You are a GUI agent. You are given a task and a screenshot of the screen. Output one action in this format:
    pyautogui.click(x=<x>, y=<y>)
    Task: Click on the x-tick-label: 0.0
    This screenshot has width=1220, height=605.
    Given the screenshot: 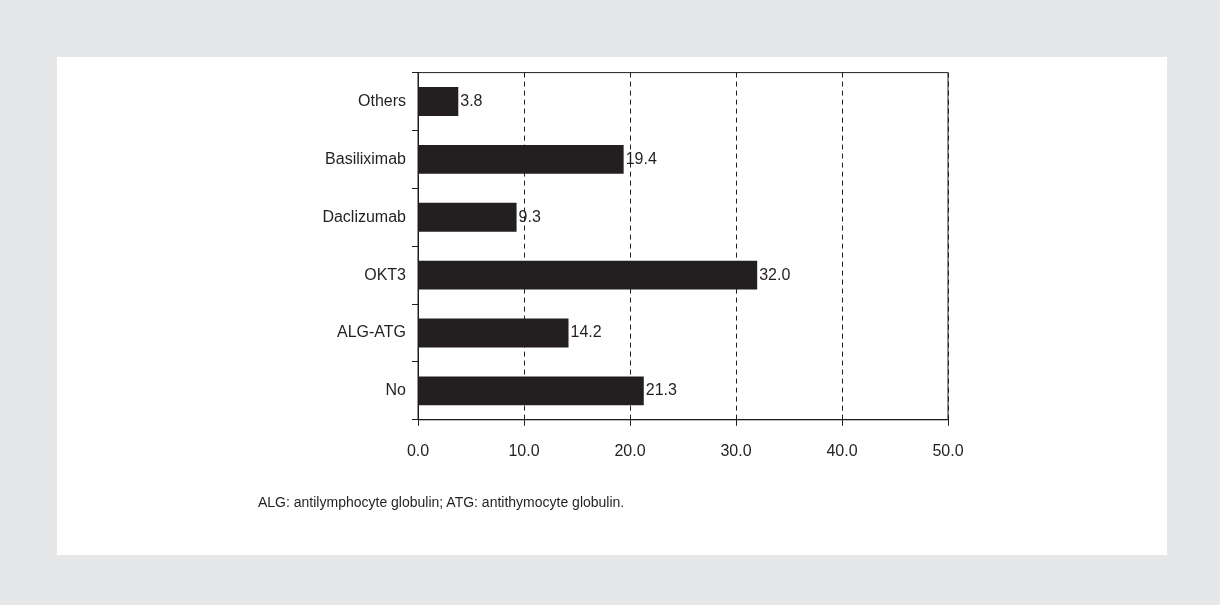 What is the action you would take?
    pyautogui.click(x=418, y=450)
    